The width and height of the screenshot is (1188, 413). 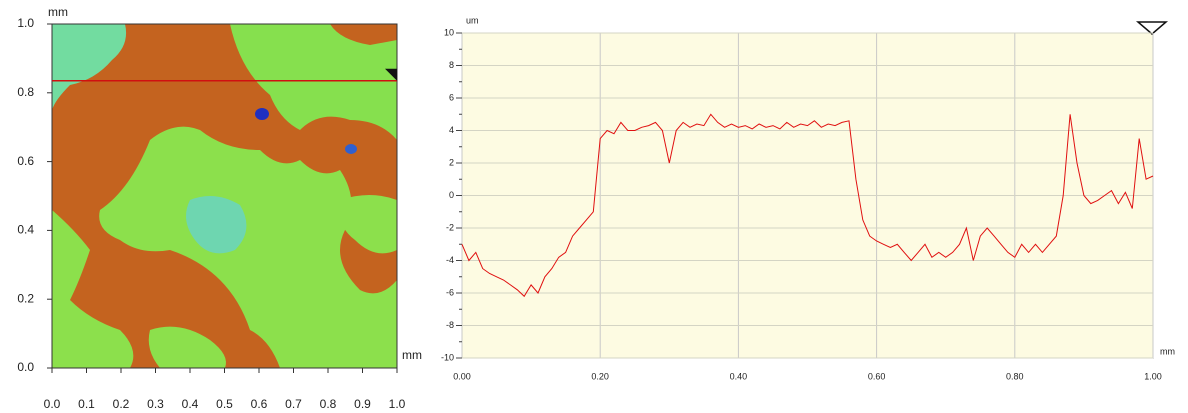 What do you see at coordinates (224, 404) in the screenshot?
I see `x-tick-label: 0.5` at bounding box center [224, 404].